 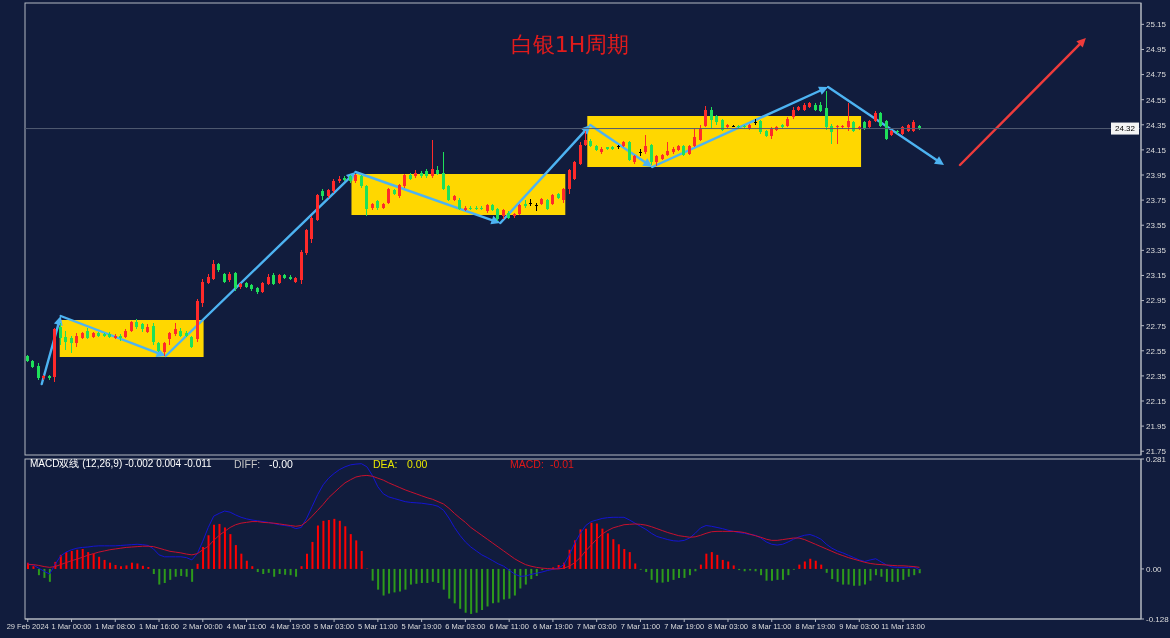 What do you see at coordinates (1156, 276) in the screenshot?
I see `y-tick-label: 23.15` at bounding box center [1156, 276].